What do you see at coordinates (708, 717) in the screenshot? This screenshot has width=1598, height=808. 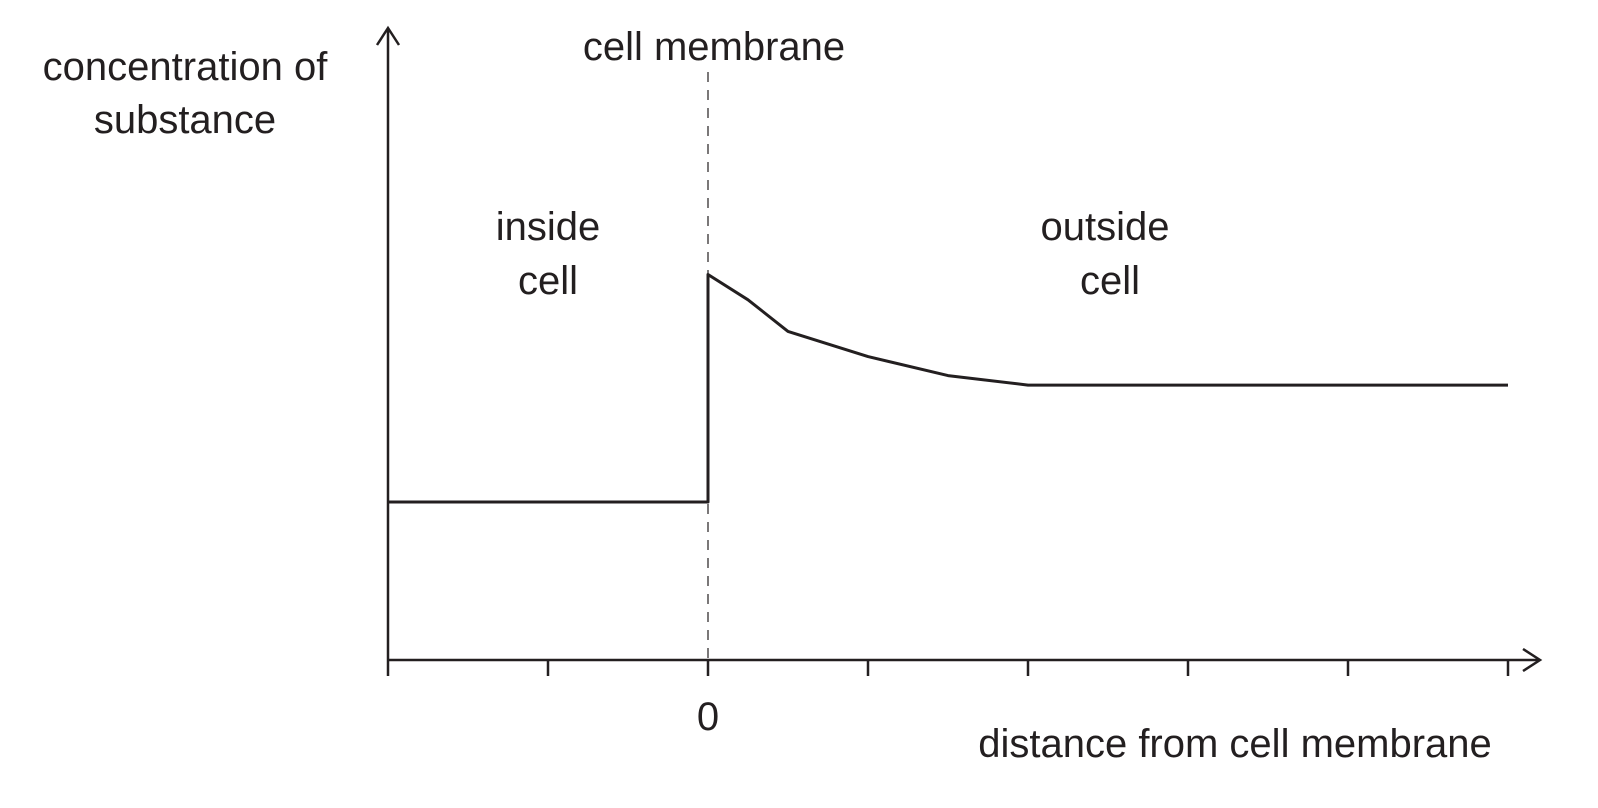 I see `x-tick-label: 0` at bounding box center [708, 717].